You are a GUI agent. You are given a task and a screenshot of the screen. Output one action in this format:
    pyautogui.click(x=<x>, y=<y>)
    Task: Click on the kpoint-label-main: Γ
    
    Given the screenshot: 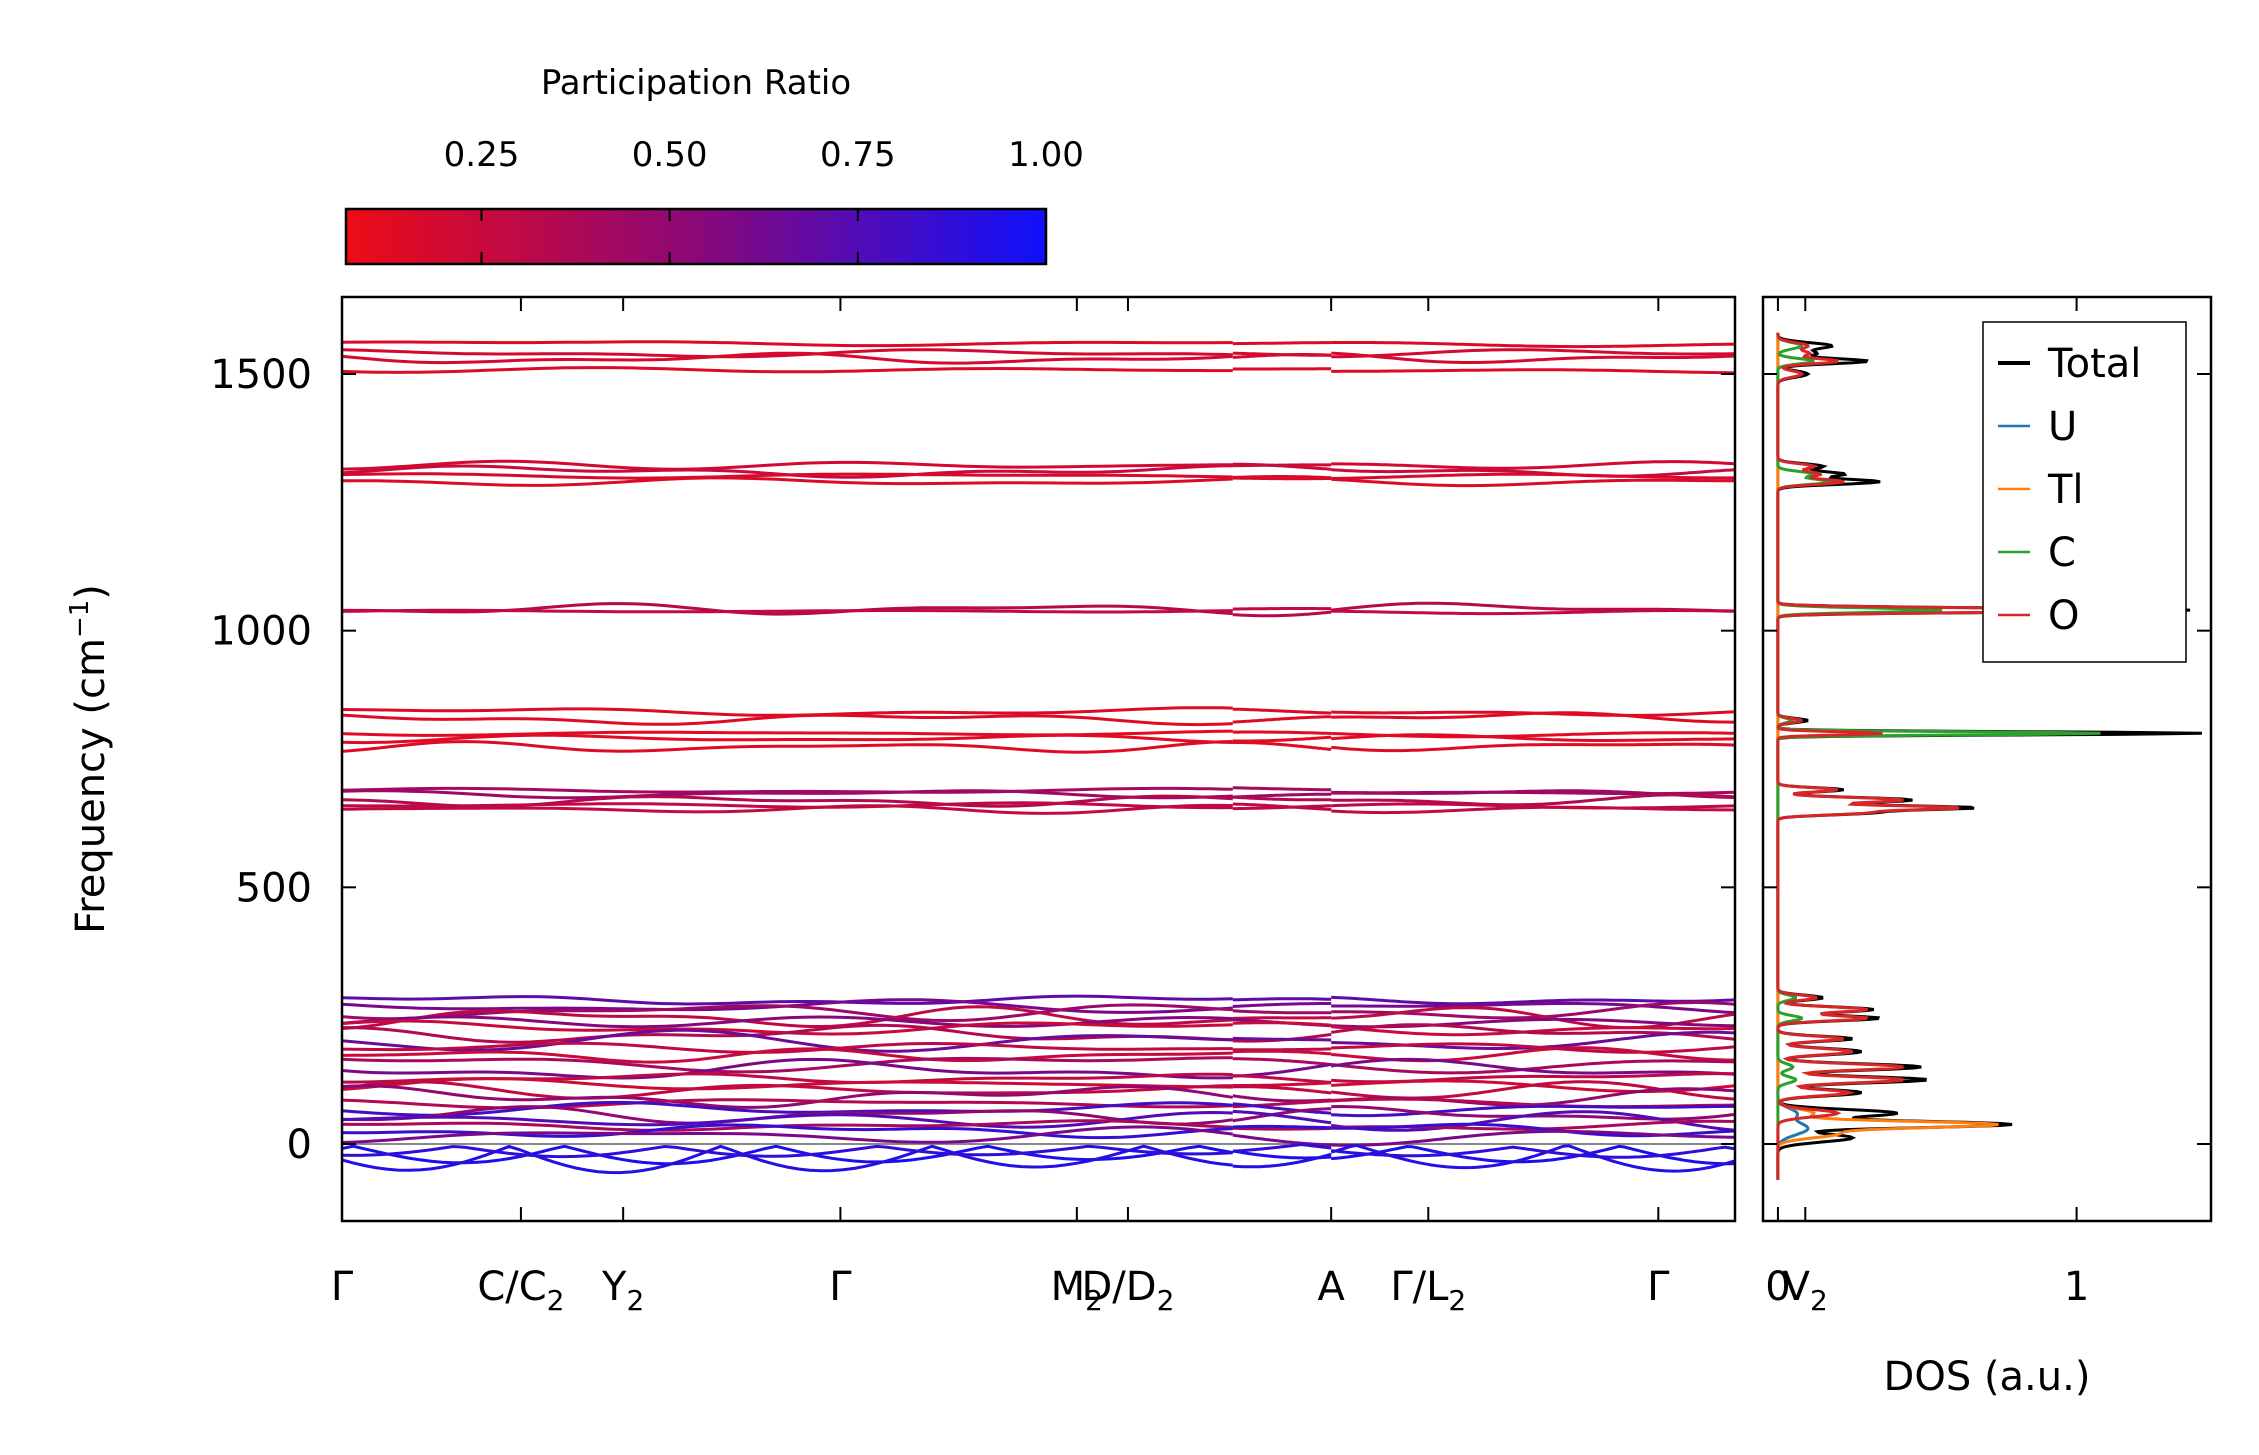 What is the action you would take?
    pyautogui.click(x=342, y=1287)
    